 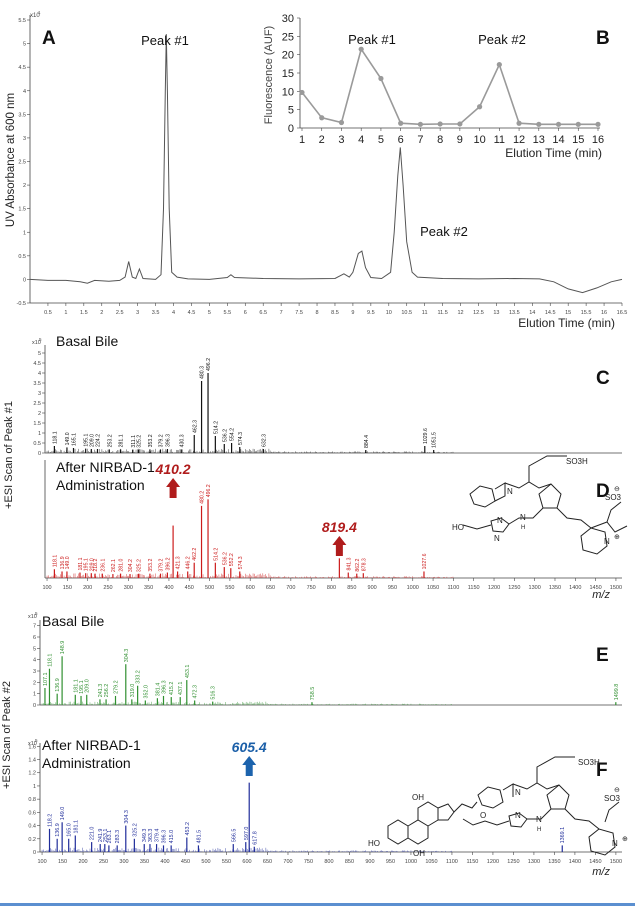 What do you see at coordinates (181, 689) in the screenshot?
I see `panel-e-peak-label: 437.1` at bounding box center [181, 689].